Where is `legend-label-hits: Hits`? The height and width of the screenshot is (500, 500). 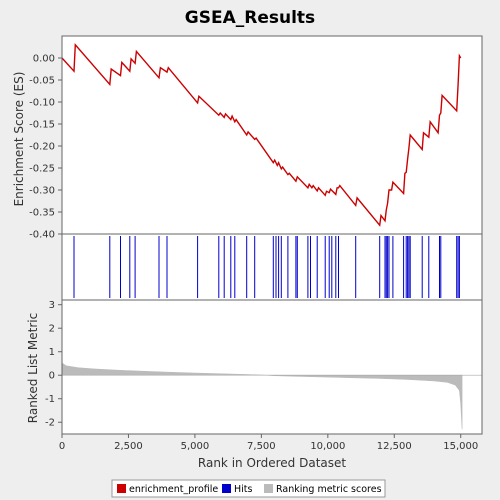
legend-label-hits: Hits is located at coordinates (243, 489).